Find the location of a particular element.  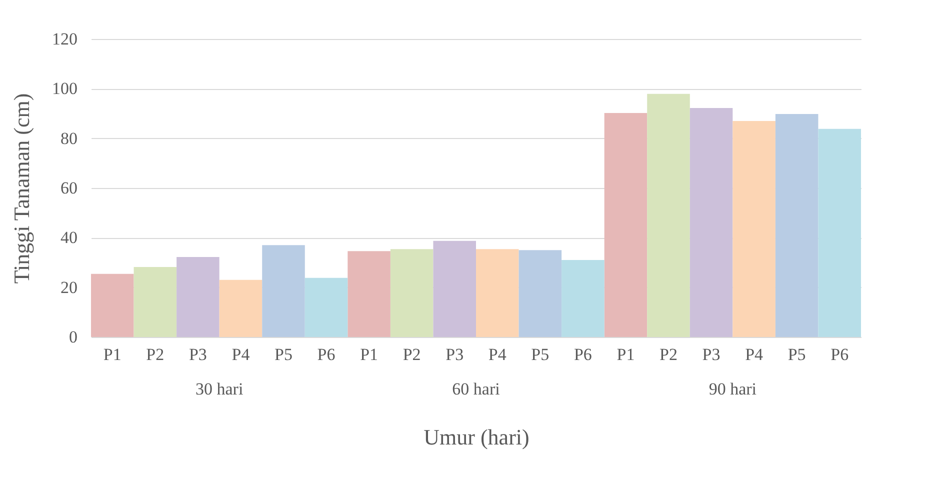

y-tick-label: 100 is located at coordinates (65, 88).